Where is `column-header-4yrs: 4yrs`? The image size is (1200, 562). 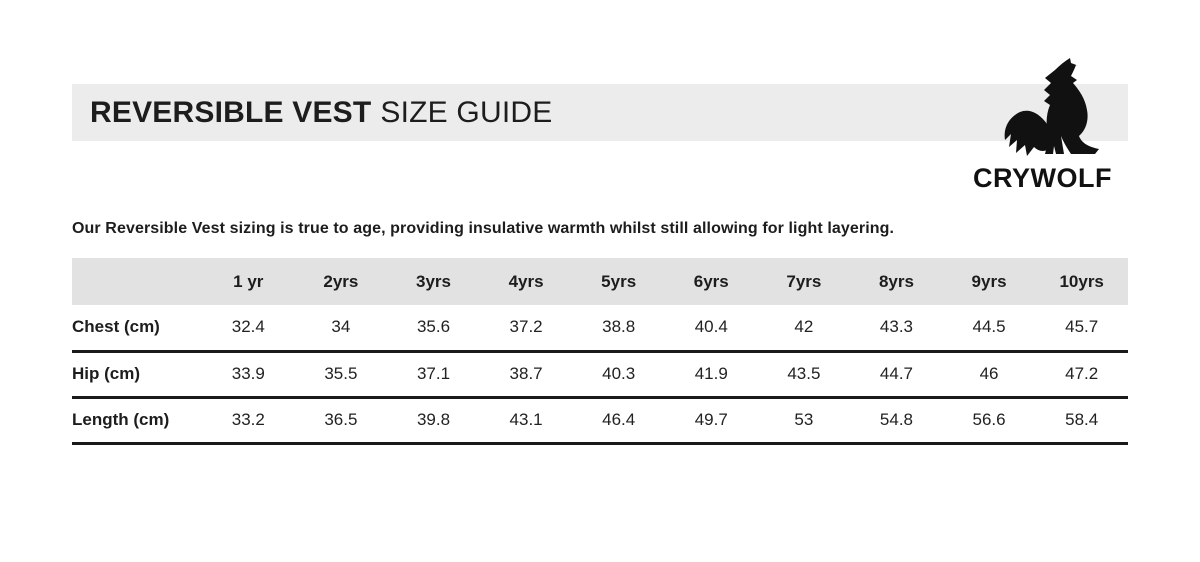 column-header-4yrs: 4yrs is located at coordinates (526, 281).